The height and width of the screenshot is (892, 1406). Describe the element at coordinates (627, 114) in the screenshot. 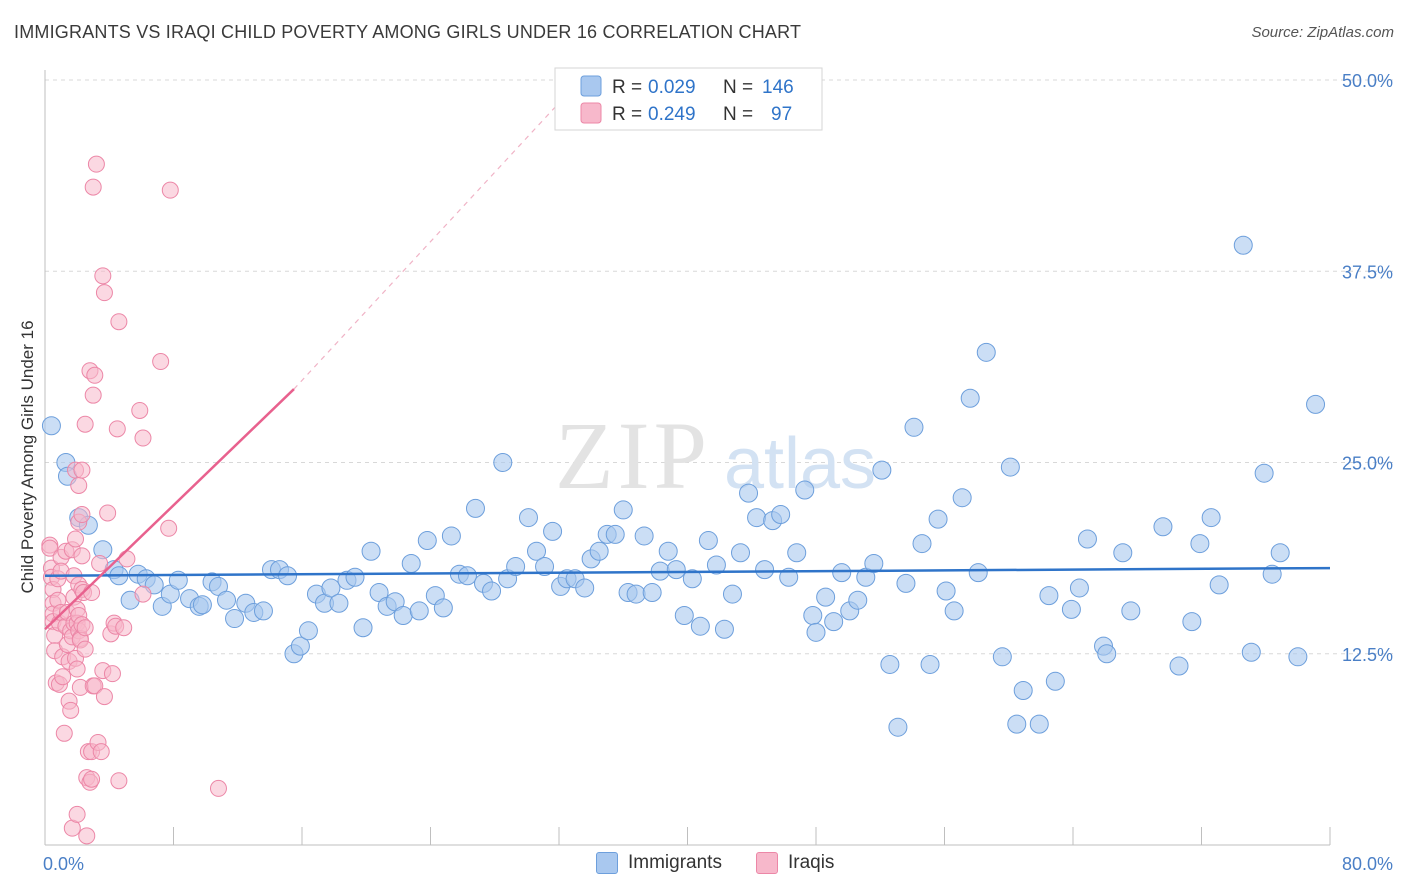

I see `stats-r-label-iraqis: R =` at that location.